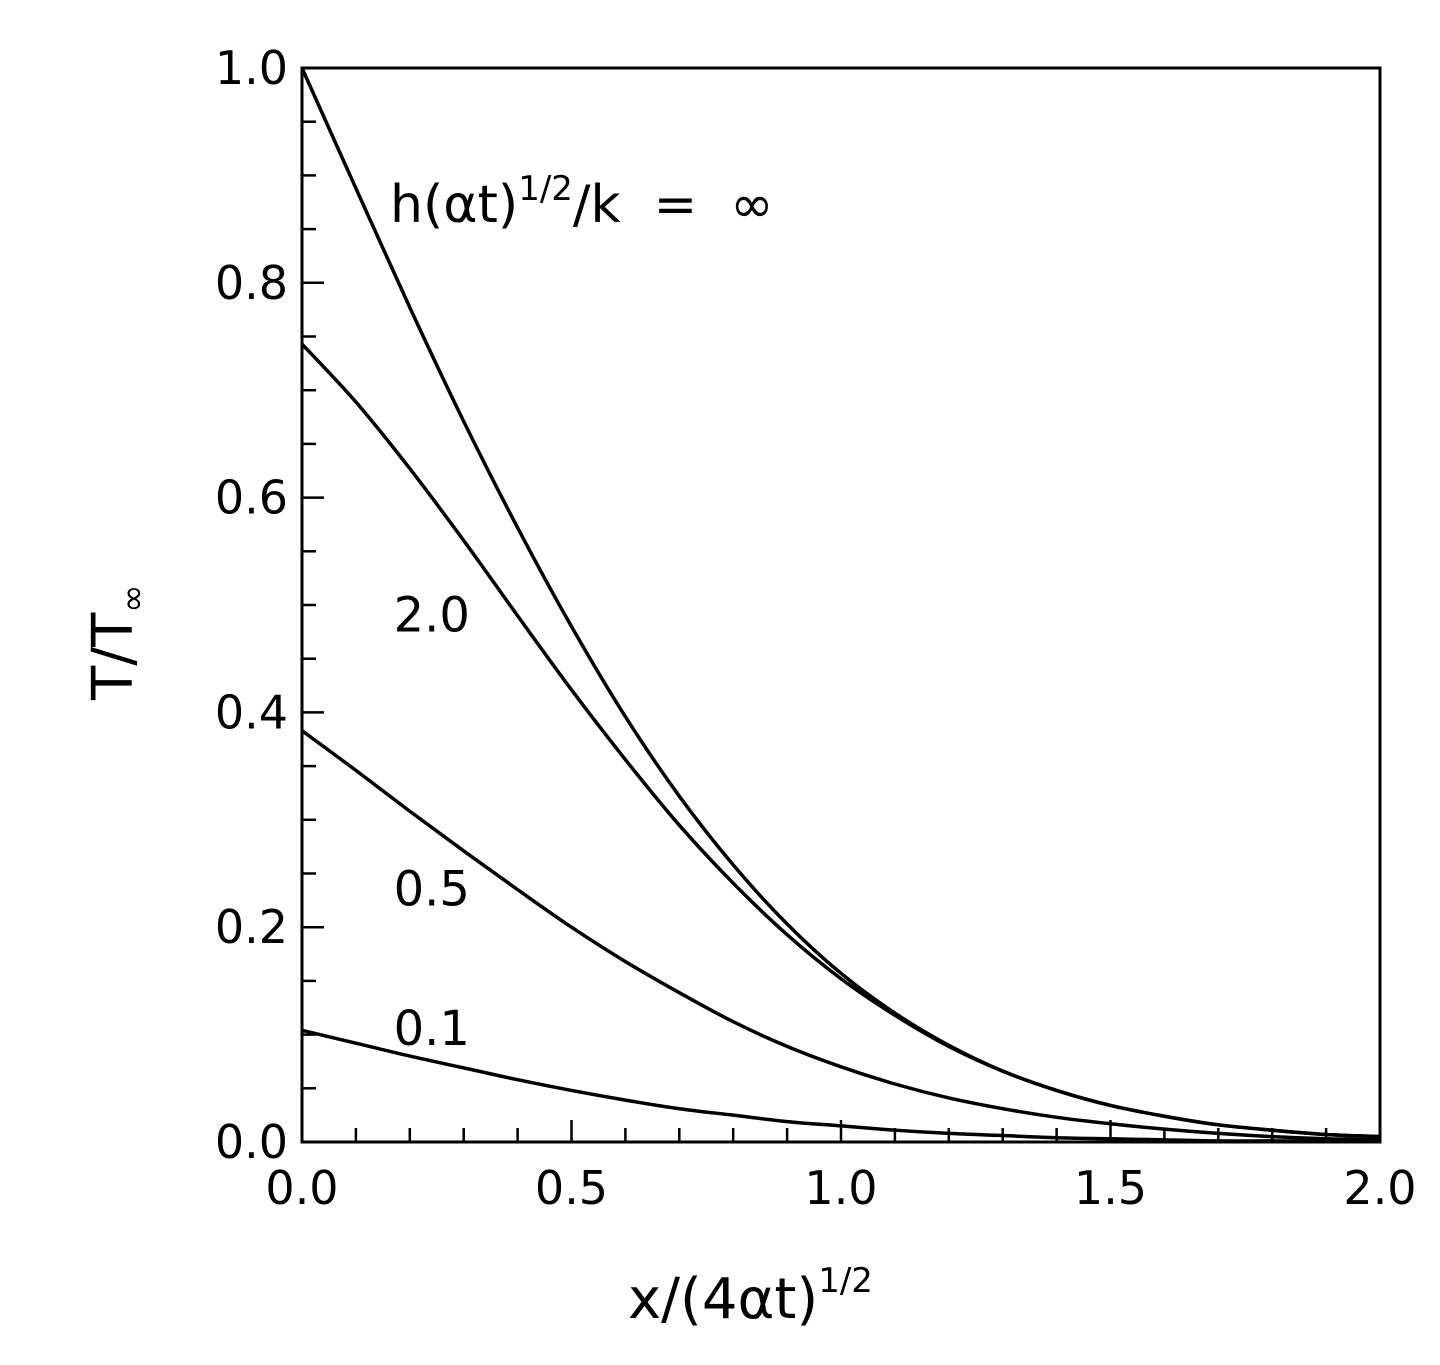 Image resolution: width=1440 pixels, height=1365 pixels. Describe the element at coordinates (251, 498) in the screenshot. I see `y-tick-label: 0.6` at that location.